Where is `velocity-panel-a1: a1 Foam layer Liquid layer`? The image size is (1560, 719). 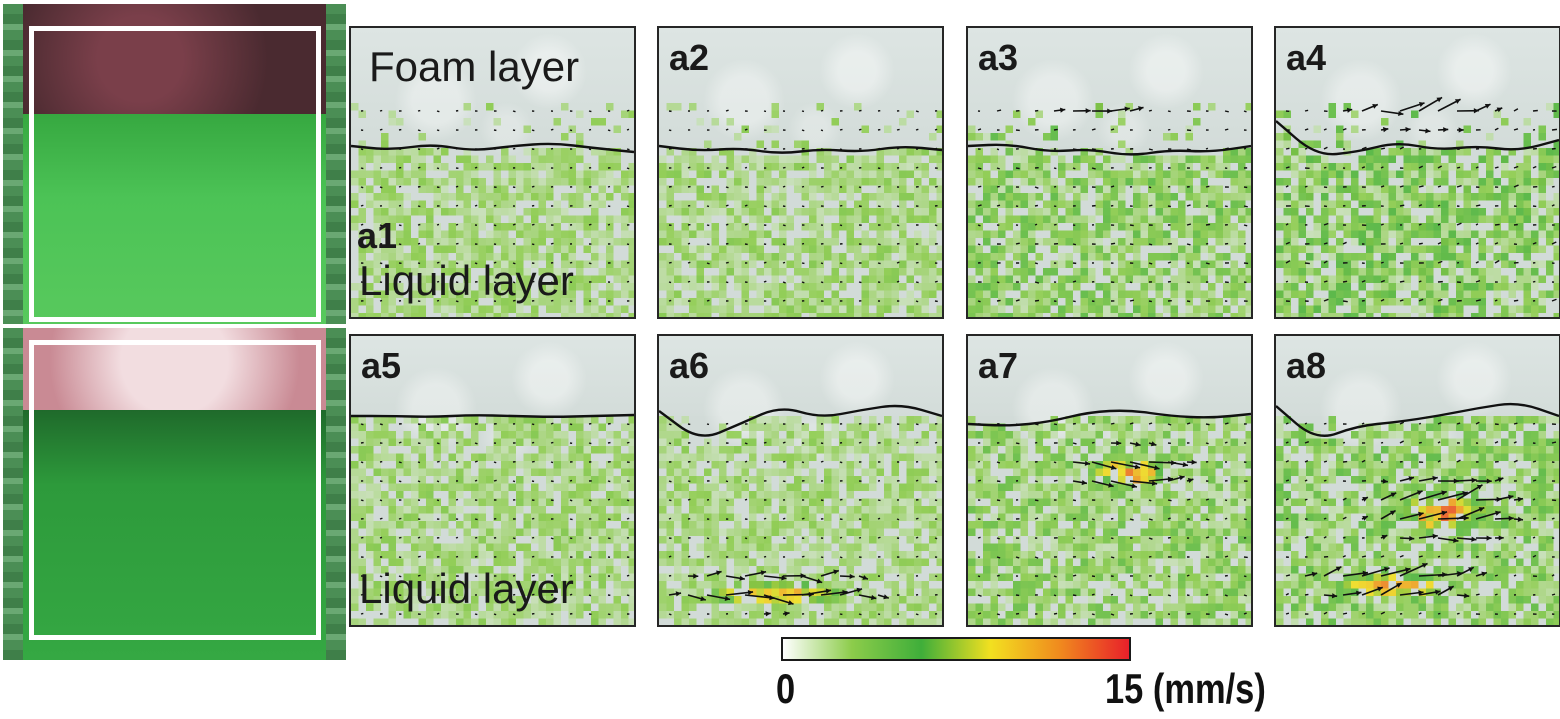 velocity-panel-a1: a1 Foam layer Liquid layer is located at coordinates (492, 172).